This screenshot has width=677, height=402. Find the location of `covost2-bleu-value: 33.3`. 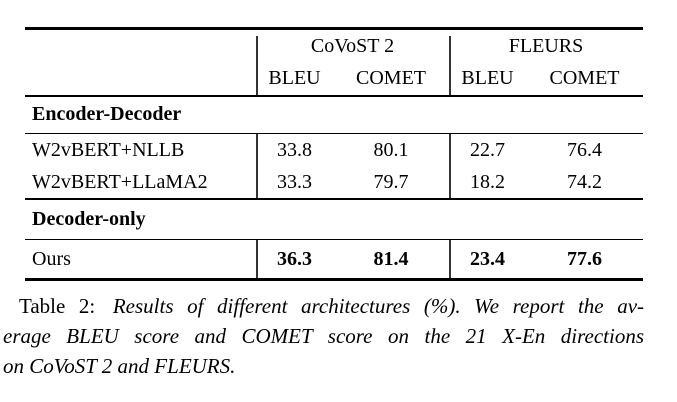

covost2-bleu-value: 33.3 is located at coordinates (294, 182).